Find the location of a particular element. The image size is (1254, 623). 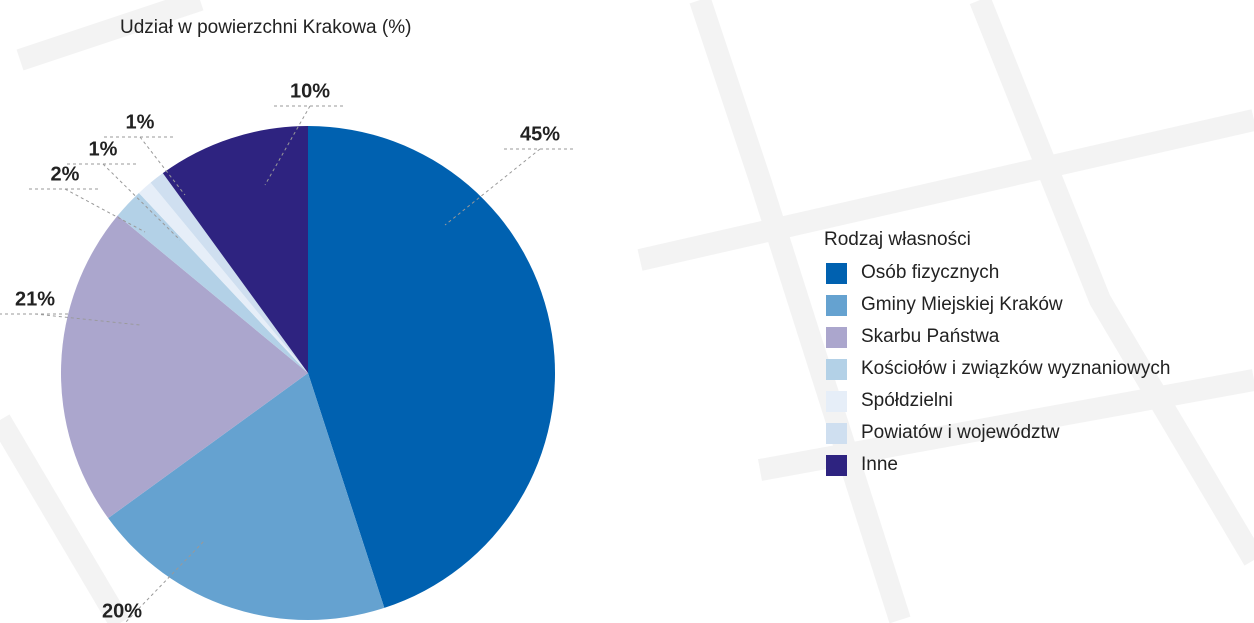

legend-title: Rodzaj własności is located at coordinates (897, 239).